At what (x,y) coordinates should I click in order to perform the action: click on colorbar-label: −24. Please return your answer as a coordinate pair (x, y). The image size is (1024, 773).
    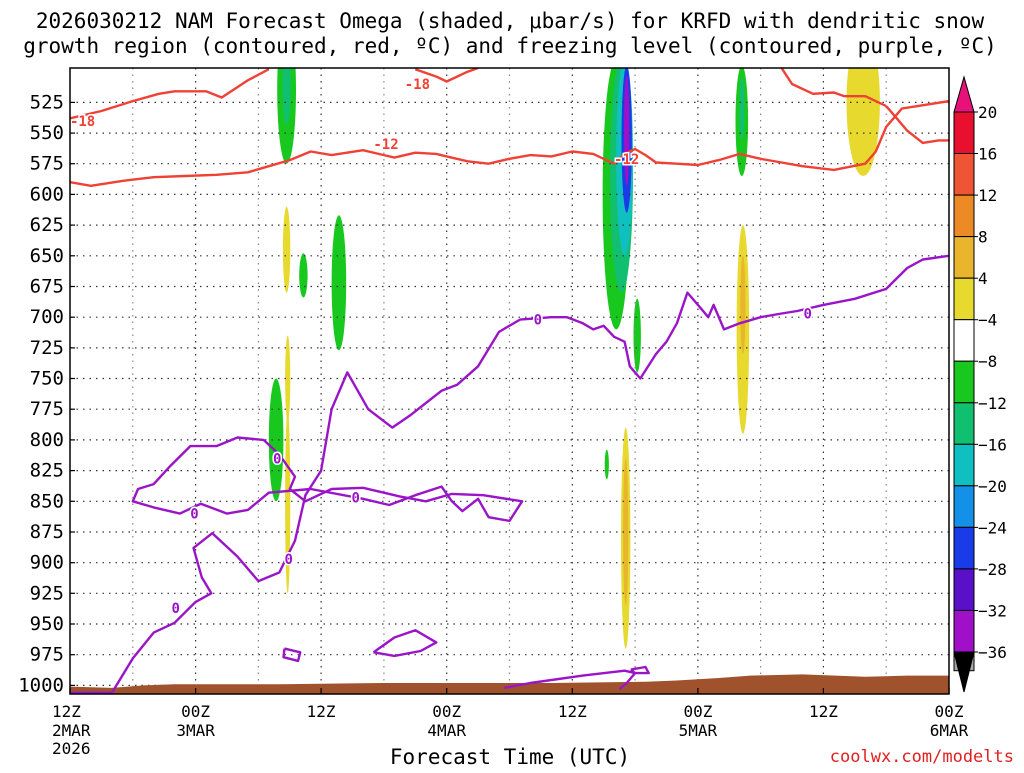
    Looking at the image, I should click on (992, 527).